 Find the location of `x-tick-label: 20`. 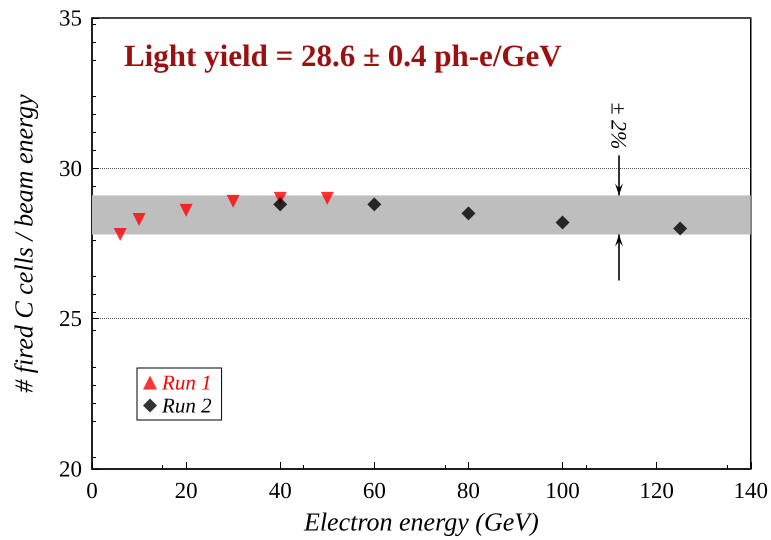

x-tick-label: 20 is located at coordinates (186, 490).